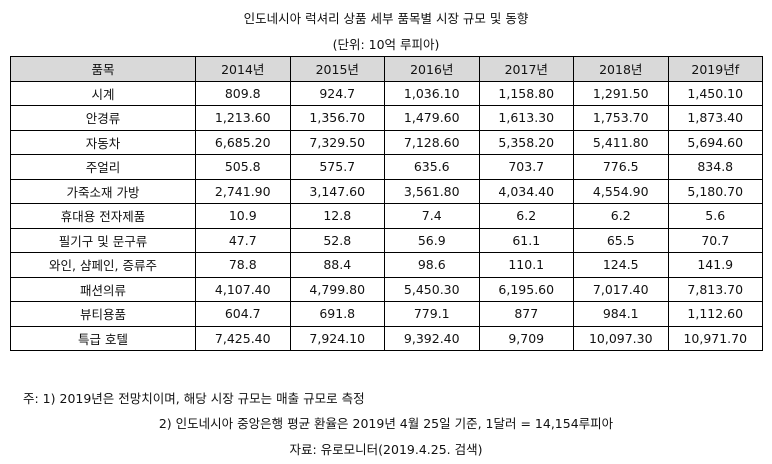 Image resolution: width=772 pixels, height=464 pixels. I want to click on value-cell: 98.6, so click(432, 265).